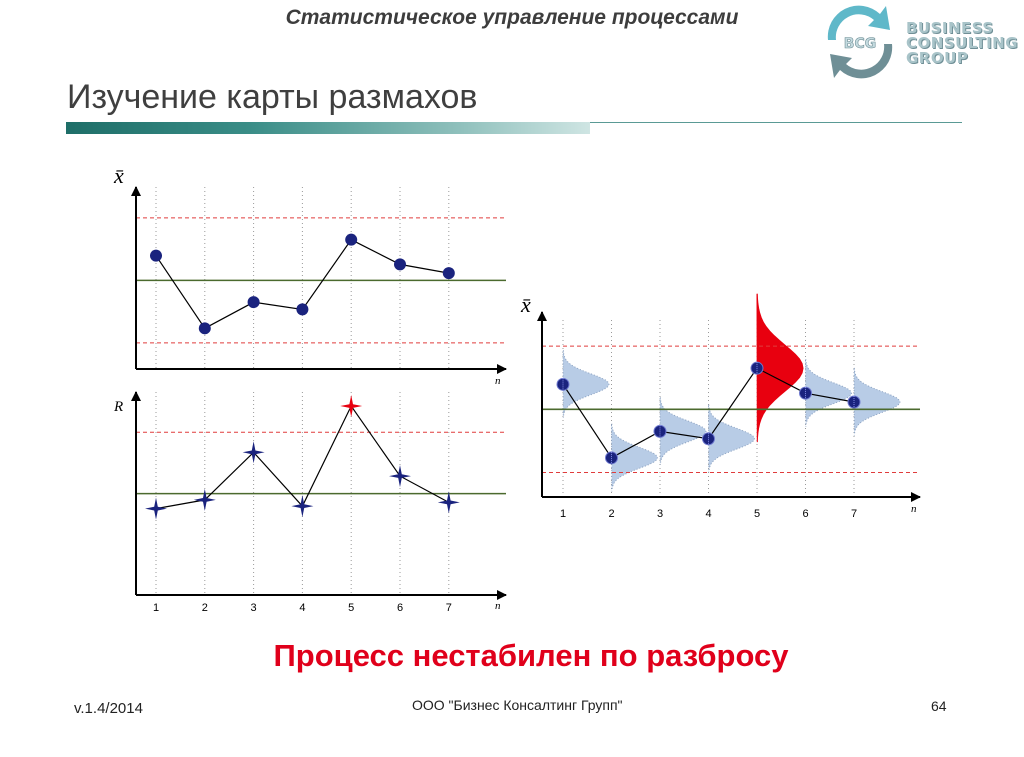 This screenshot has height=757, width=1024. What do you see at coordinates (563, 514) in the screenshot?
I see `chart-dist-x-tick-1: 1` at bounding box center [563, 514].